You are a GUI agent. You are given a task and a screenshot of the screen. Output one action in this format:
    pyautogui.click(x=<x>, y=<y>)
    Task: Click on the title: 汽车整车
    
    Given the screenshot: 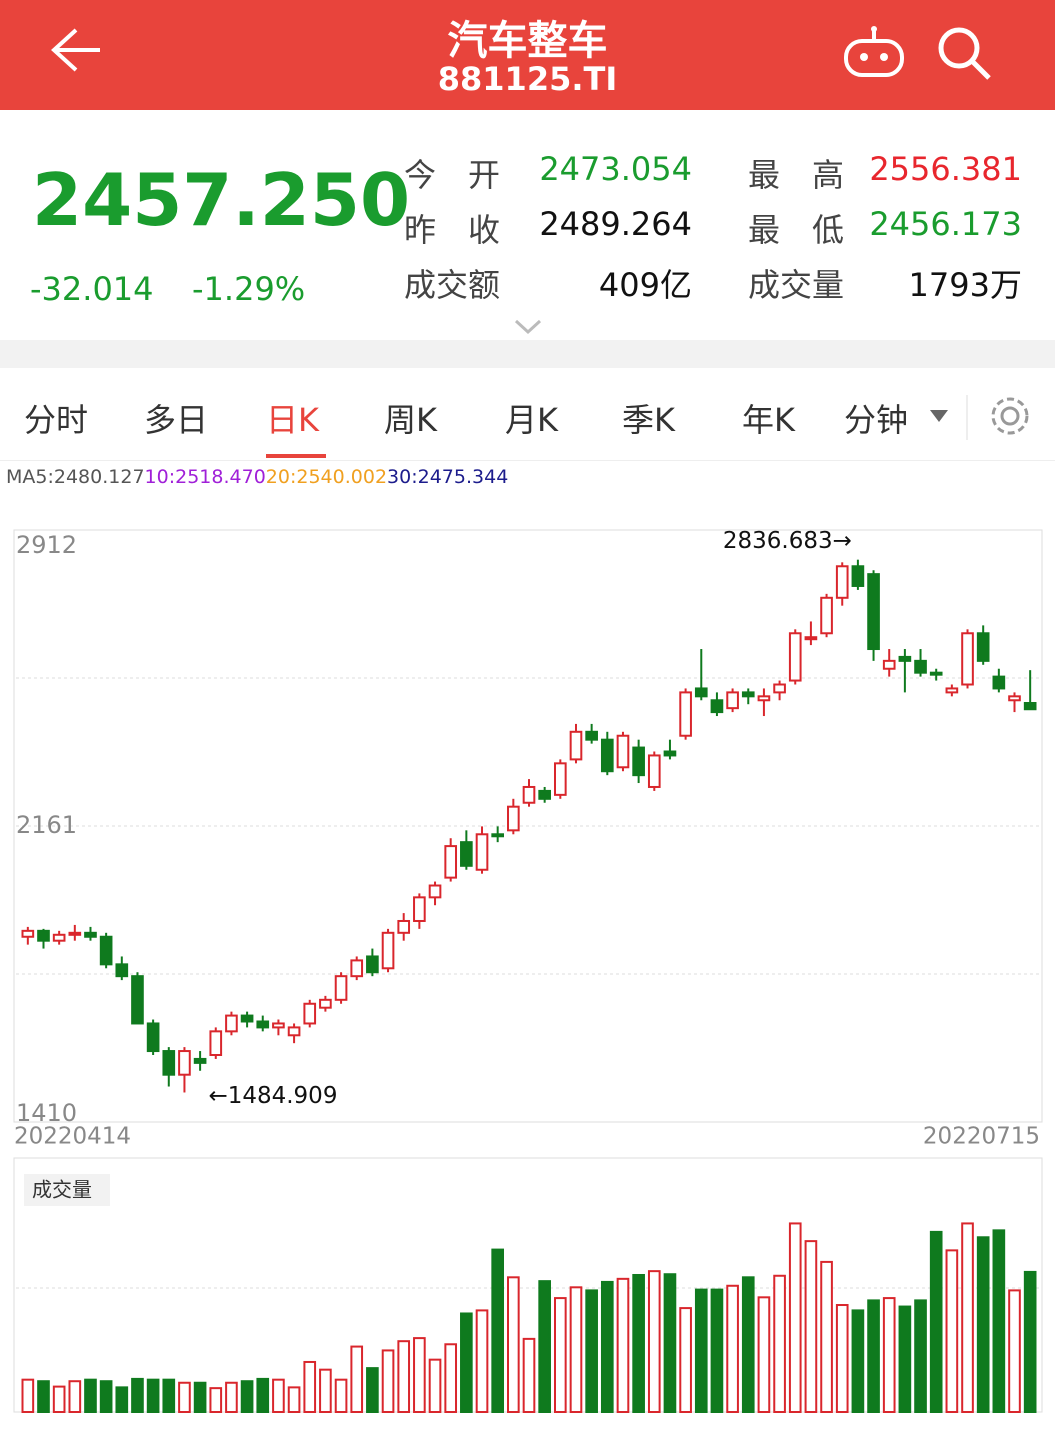 What is the action you would take?
    pyautogui.click(x=527, y=41)
    